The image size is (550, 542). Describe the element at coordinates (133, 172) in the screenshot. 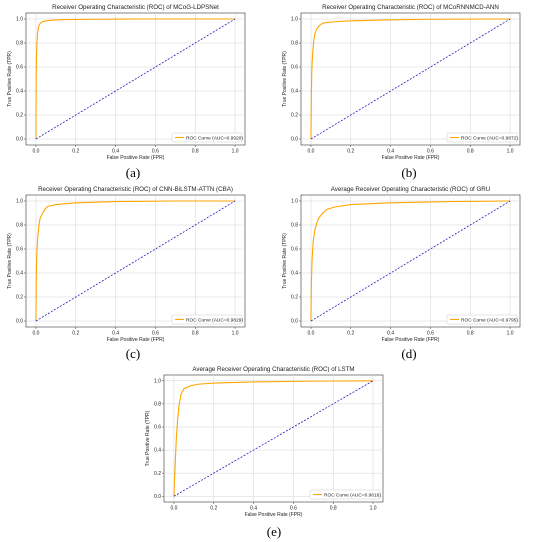

I see `panel-label-a: (a)` at that location.